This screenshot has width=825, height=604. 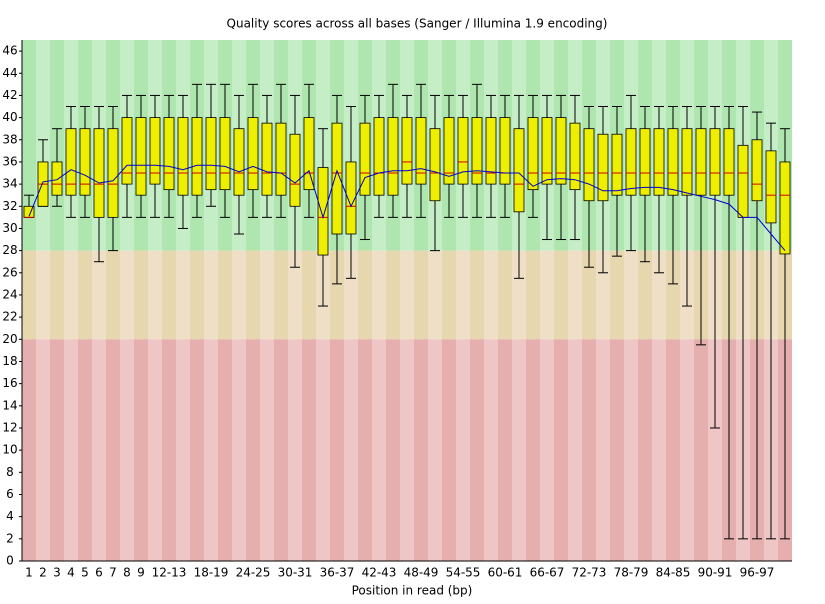 I want to click on x-tick-label: 90-91, so click(x=715, y=573).